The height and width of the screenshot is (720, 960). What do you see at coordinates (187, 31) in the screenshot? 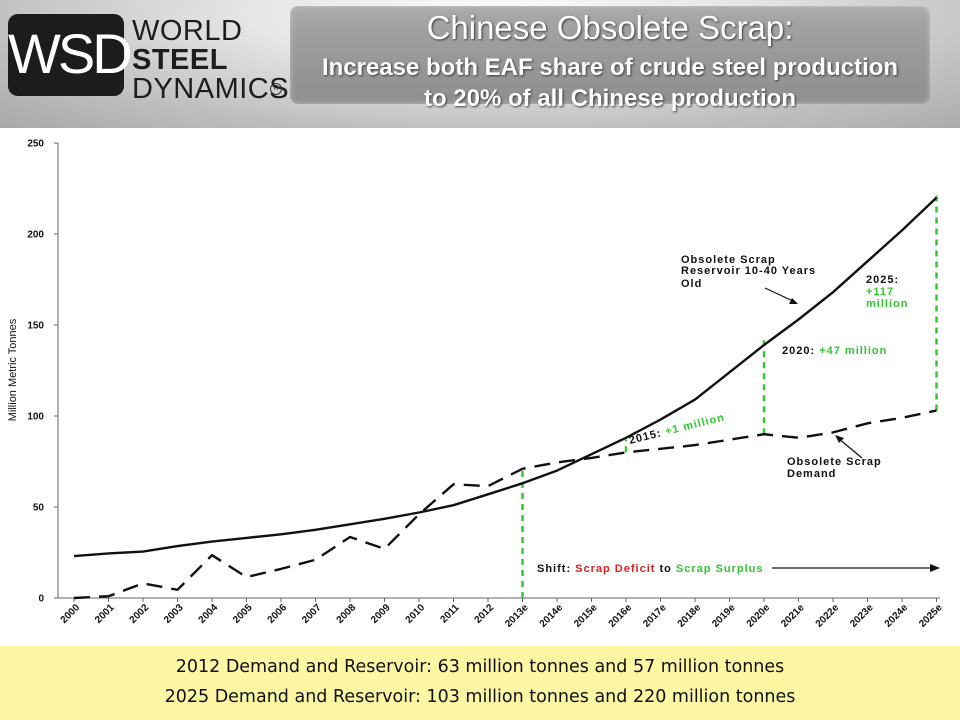
I see `logo-word-1: WORLD` at bounding box center [187, 31].